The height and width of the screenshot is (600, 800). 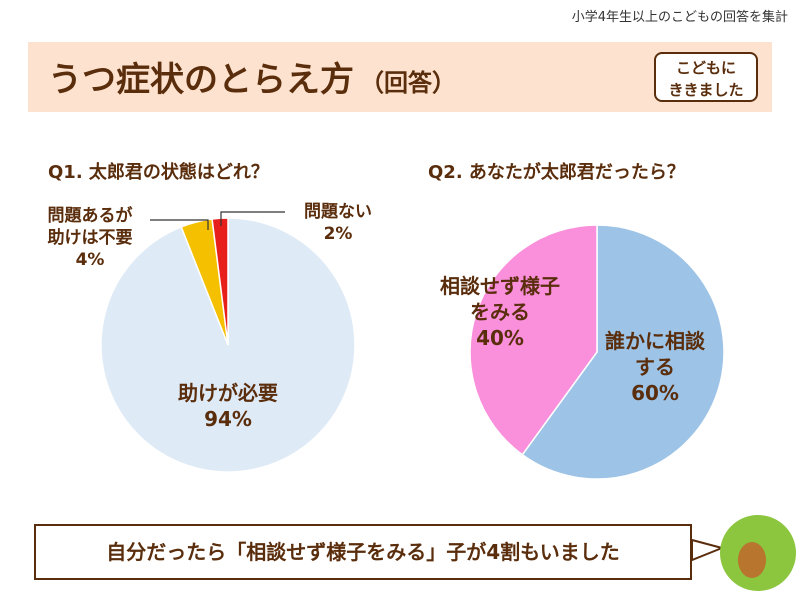 What do you see at coordinates (708, 550) in the screenshot?
I see `bubble-tail` at bounding box center [708, 550].